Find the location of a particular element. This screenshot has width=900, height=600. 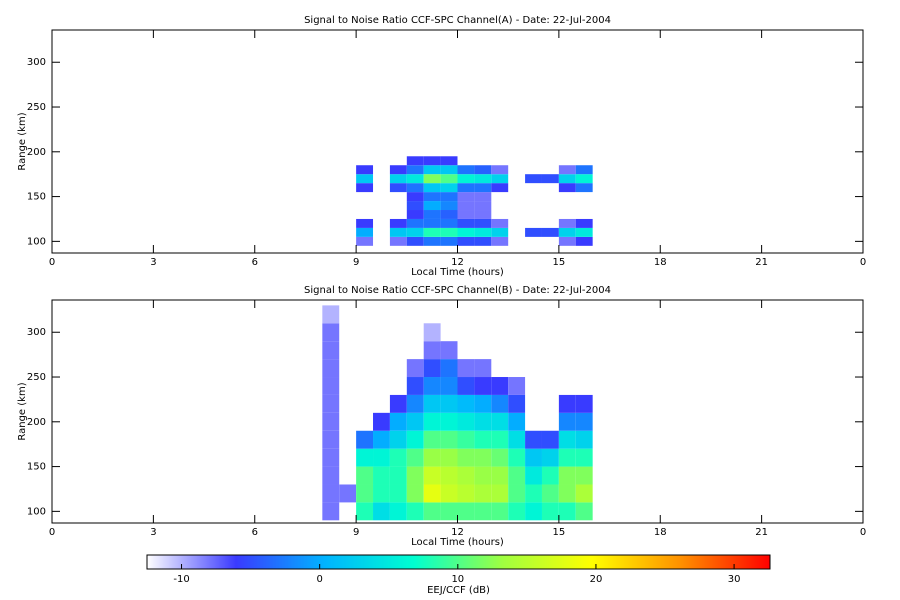

x-tick-label: 0 is located at coordinates (52, 532).